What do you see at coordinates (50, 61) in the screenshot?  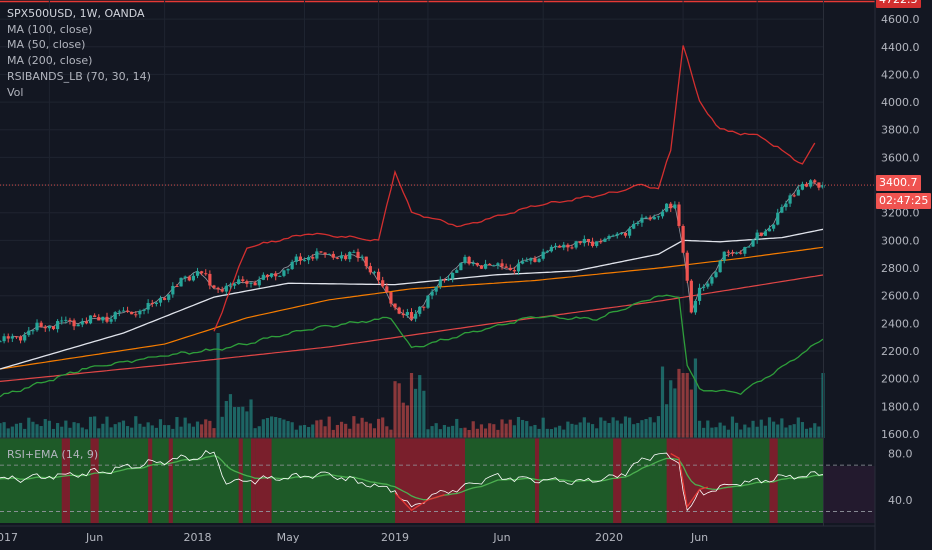 I see `study-ma200: MA (200, close)` at bounding box center [50, 61].